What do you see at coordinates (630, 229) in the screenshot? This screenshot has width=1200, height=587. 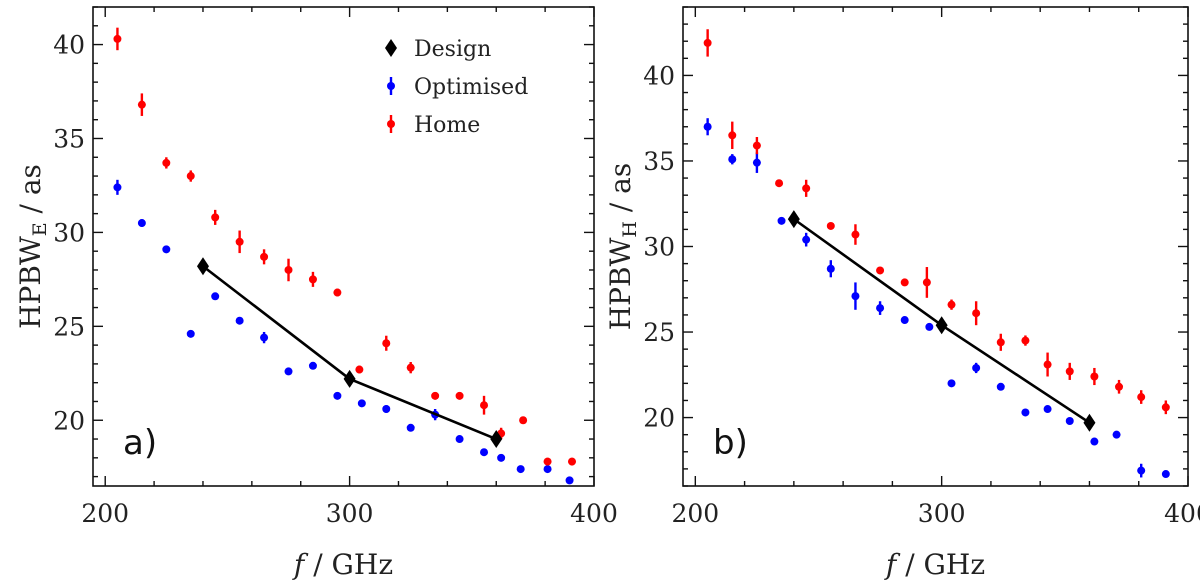 I see `y-axis-label-sub: H` at bounding box center [630, 229].